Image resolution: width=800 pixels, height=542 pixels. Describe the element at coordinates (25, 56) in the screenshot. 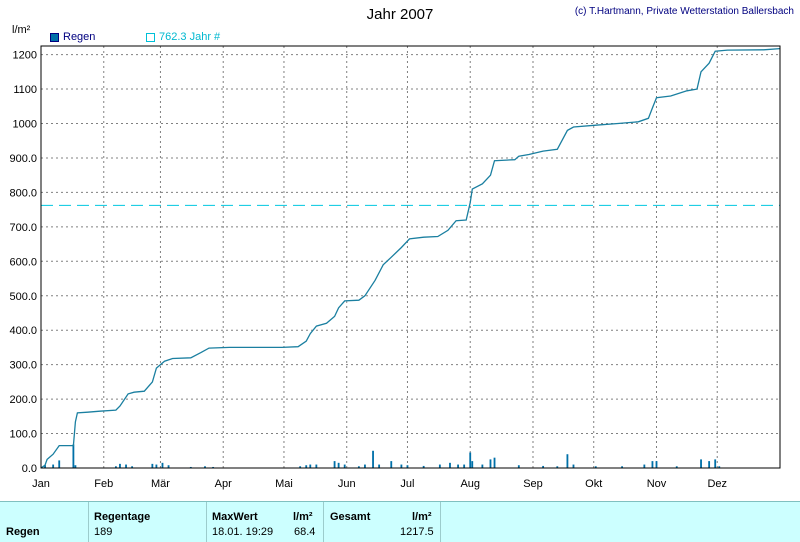

I see `y-tick-label: 1200` at that location.